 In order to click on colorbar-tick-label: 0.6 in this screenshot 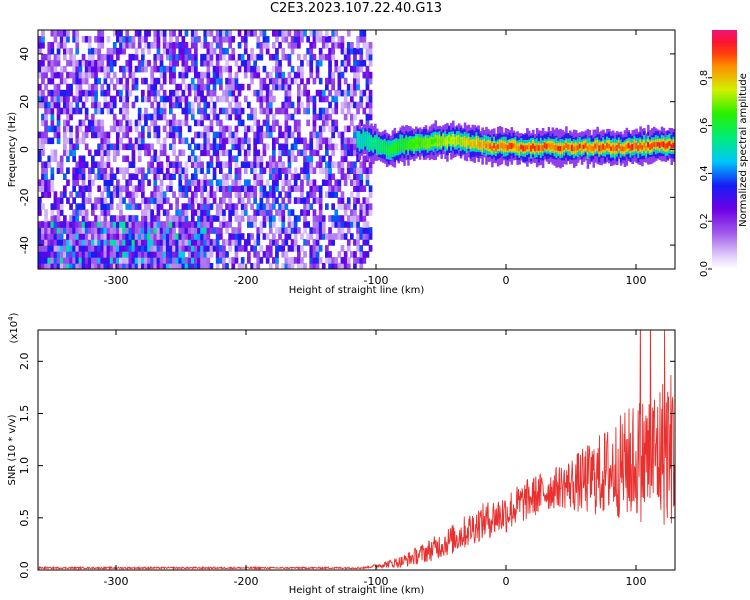, I will do `click(704, 126)`.